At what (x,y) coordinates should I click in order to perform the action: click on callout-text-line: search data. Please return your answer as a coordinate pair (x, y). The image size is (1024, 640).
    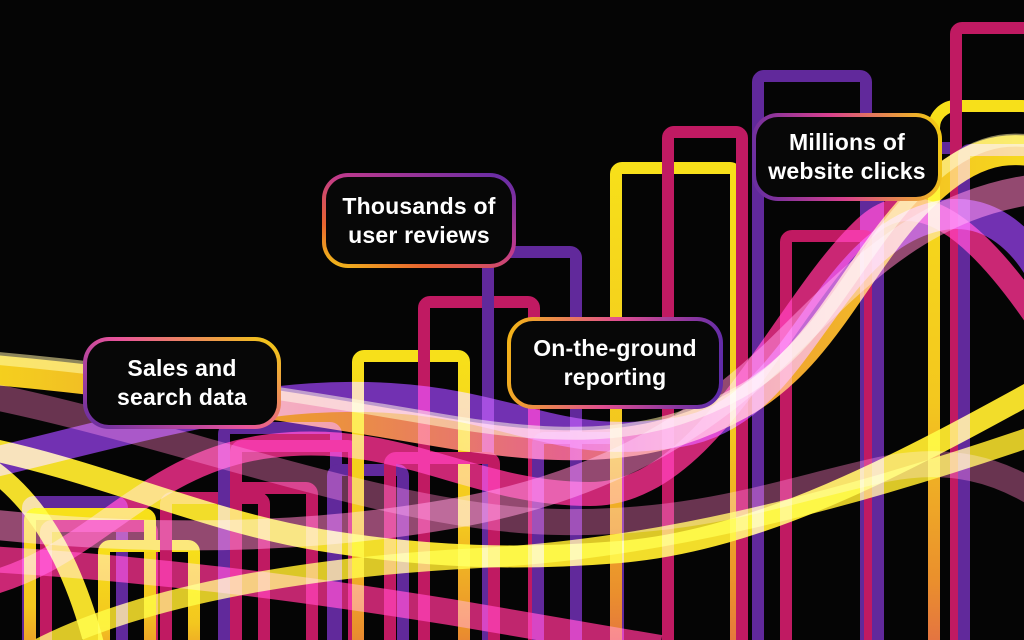
    Looking at the image, I should click on (182, 397).